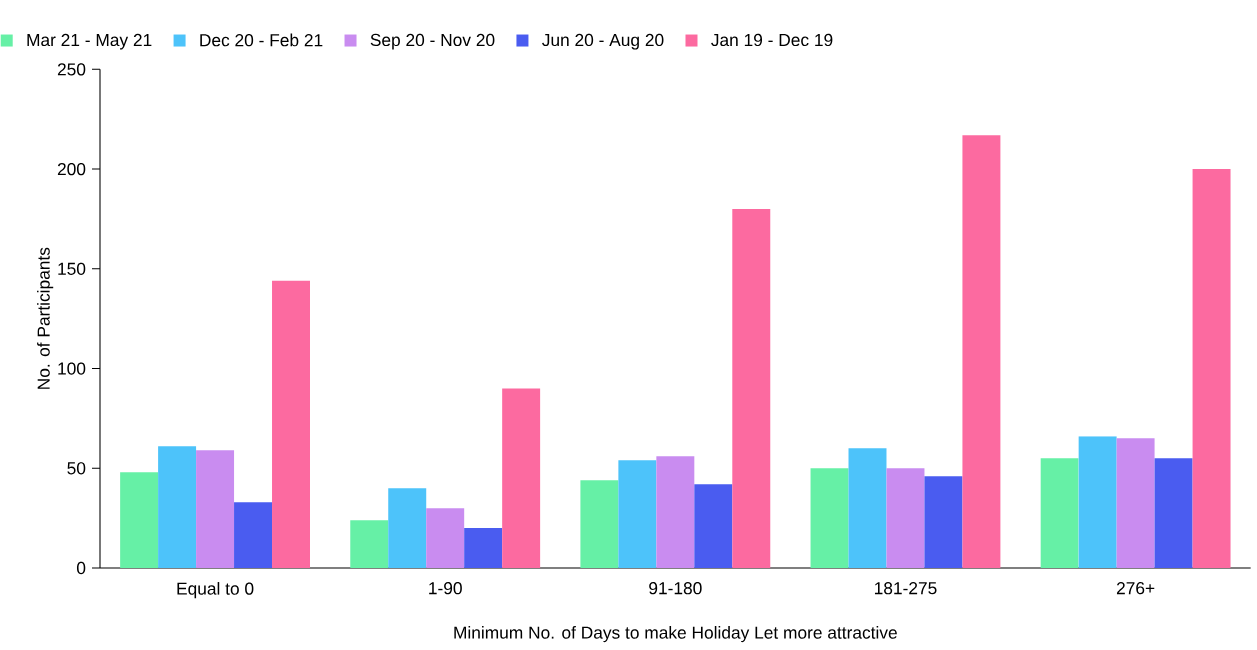 The width and height of the screenshot is (1257, 650). Describe the element at coordinates (72, 368) in the screenshot. I see `y-tick-label: 100` at that location.